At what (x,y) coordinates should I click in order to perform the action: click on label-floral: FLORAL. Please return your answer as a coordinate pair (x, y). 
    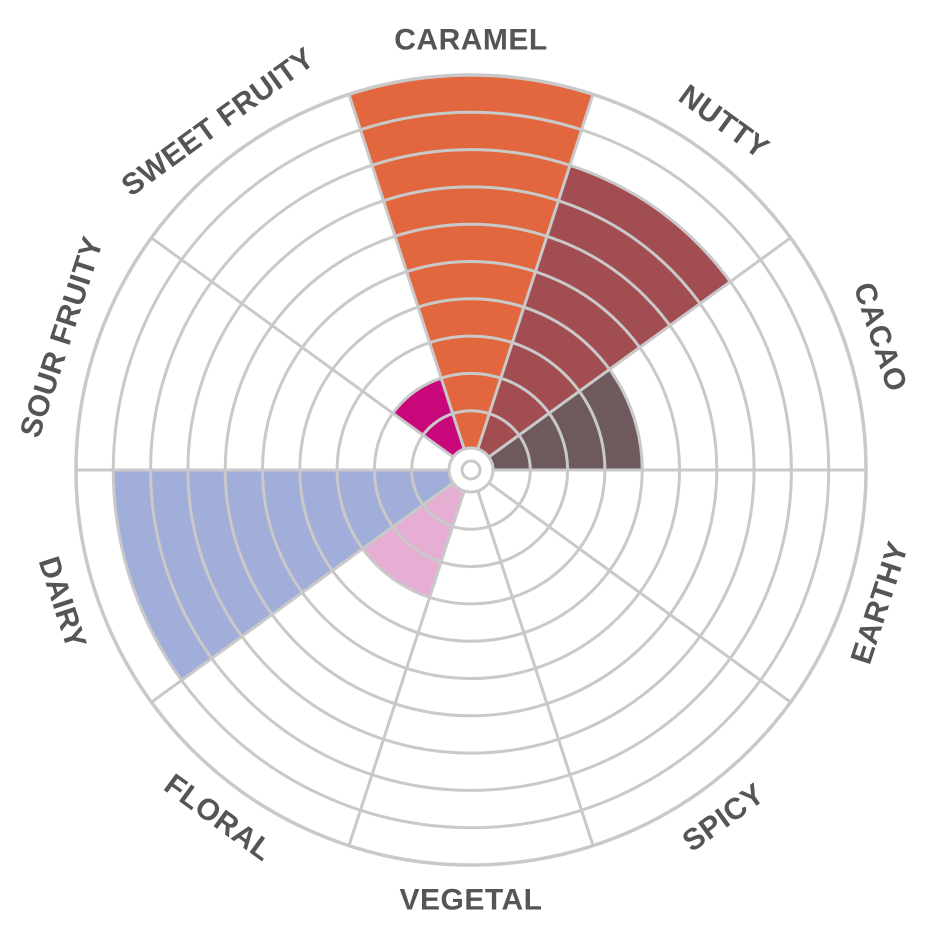
    Looking at the image, I should click on (218, 818).